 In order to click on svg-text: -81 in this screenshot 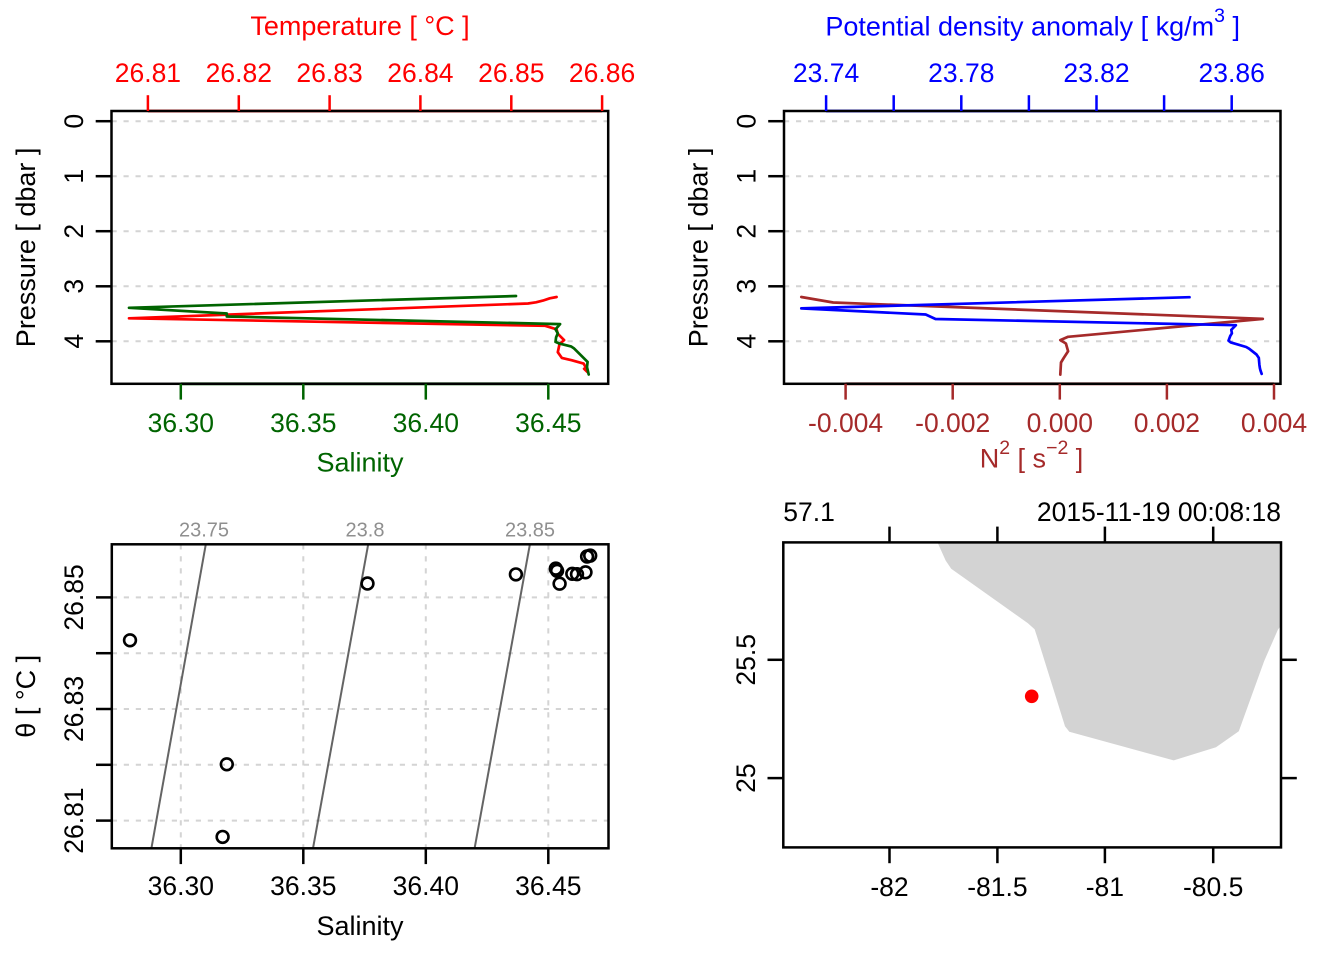, I will do `click(1105, 887)`.